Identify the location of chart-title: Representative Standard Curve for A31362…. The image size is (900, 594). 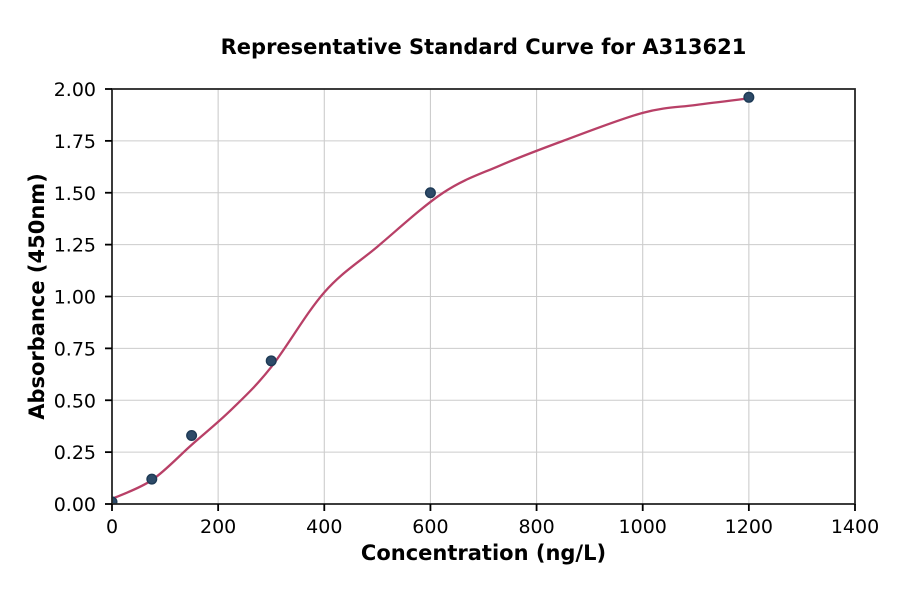
(484, 47).